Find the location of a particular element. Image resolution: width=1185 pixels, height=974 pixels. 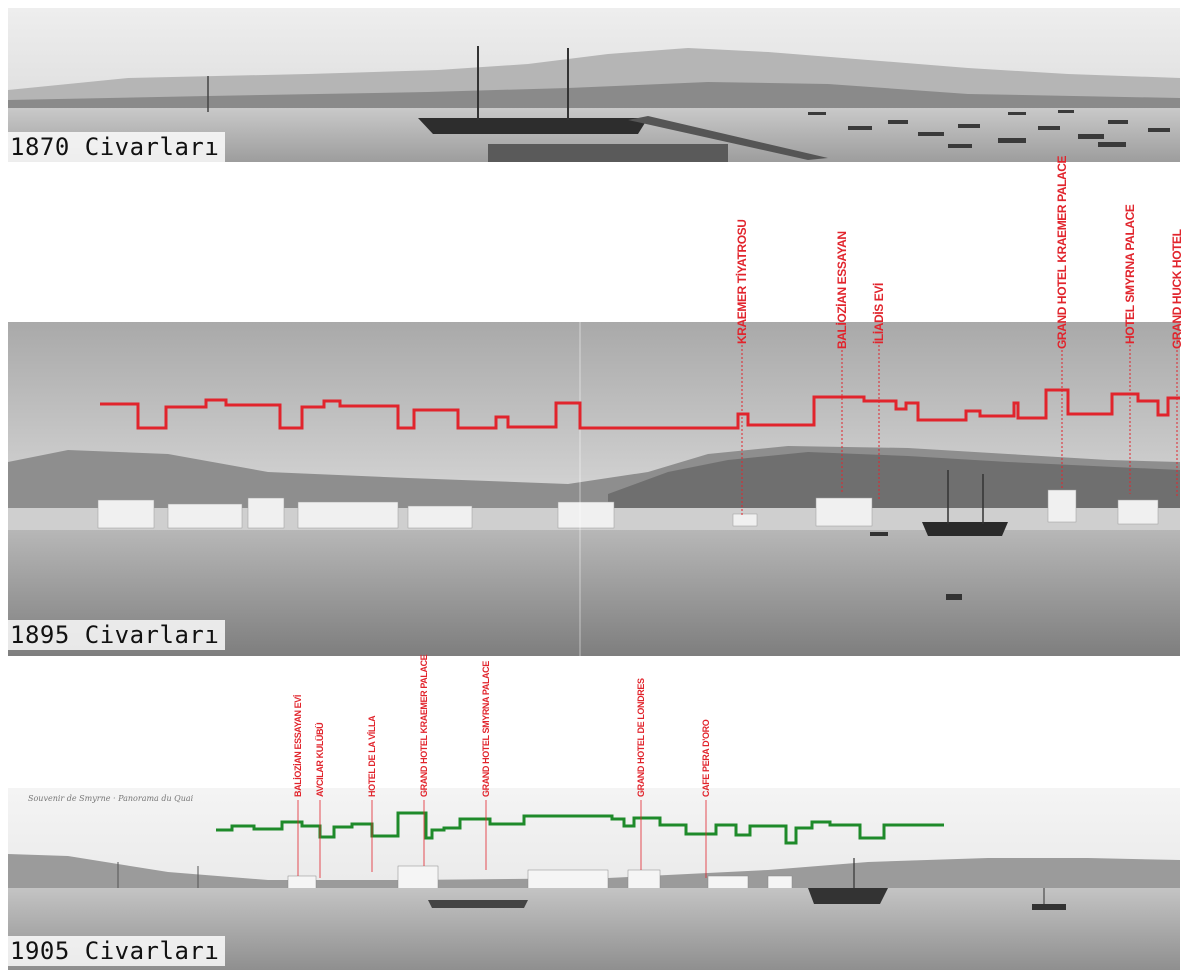

landmark-label-grand-hotel-kraemer-palace: GRAND HOTEL KRAEMER PALACE is located at coordinates (1062, 252).